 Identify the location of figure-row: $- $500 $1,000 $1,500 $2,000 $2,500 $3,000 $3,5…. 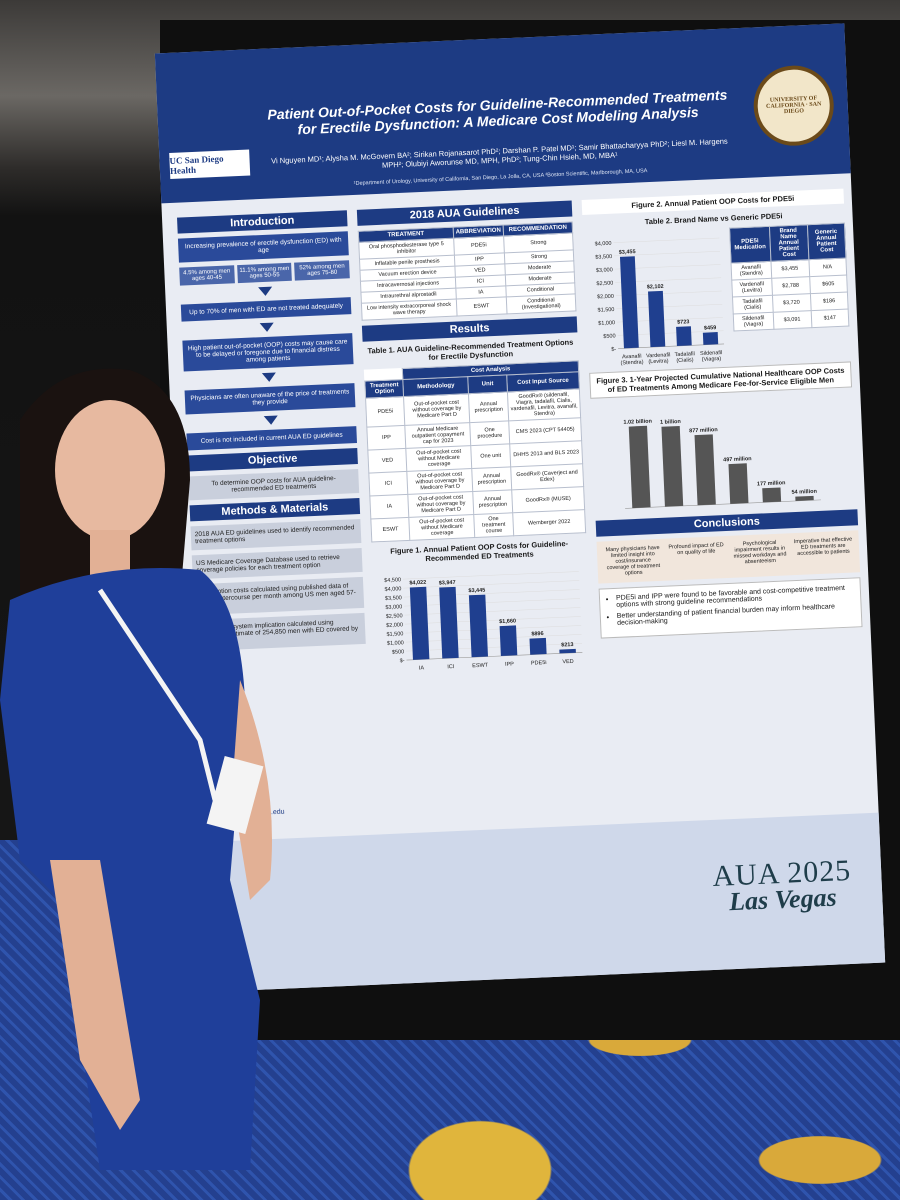
(717, 295).